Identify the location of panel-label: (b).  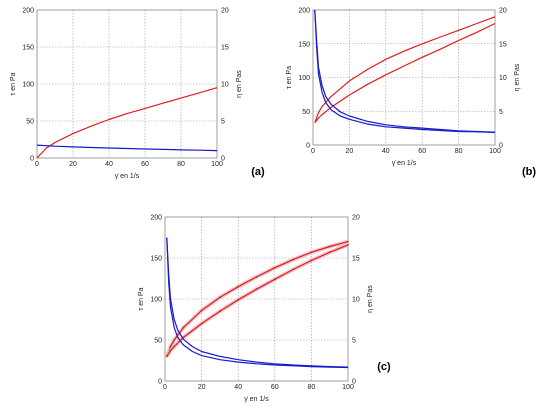
(529, 172).